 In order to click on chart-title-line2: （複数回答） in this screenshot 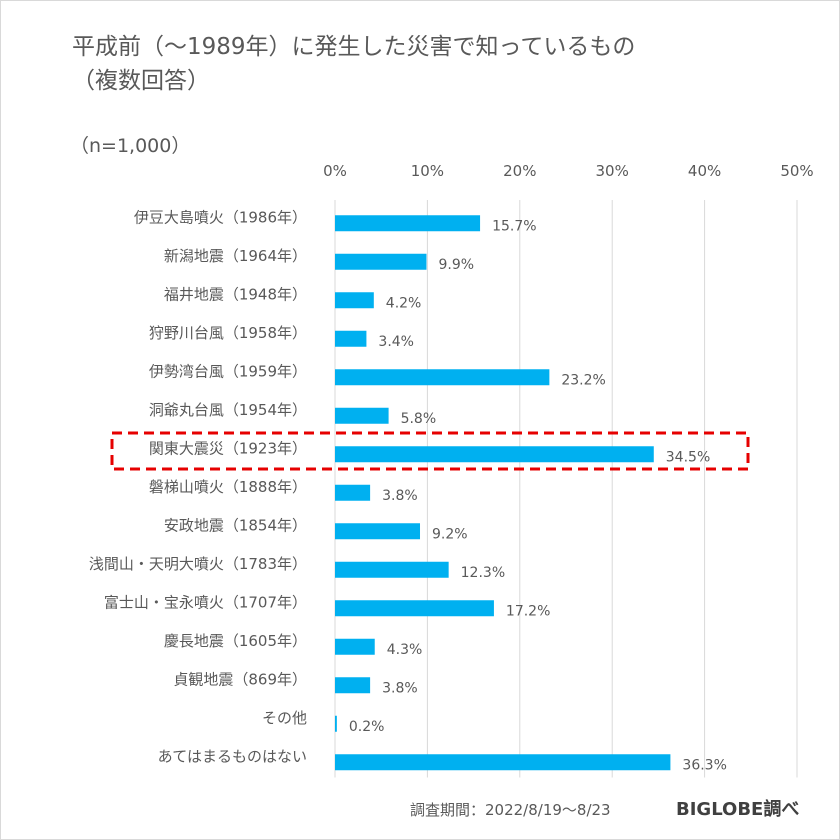, I will do `click(141, 81)`.